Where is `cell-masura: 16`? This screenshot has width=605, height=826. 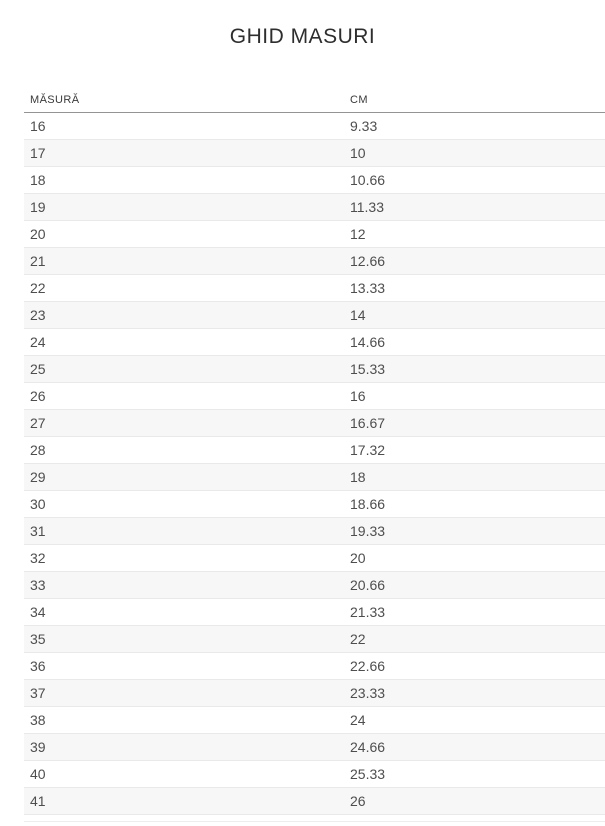 cell-masura: 16 is located at coordinates (38, 126).